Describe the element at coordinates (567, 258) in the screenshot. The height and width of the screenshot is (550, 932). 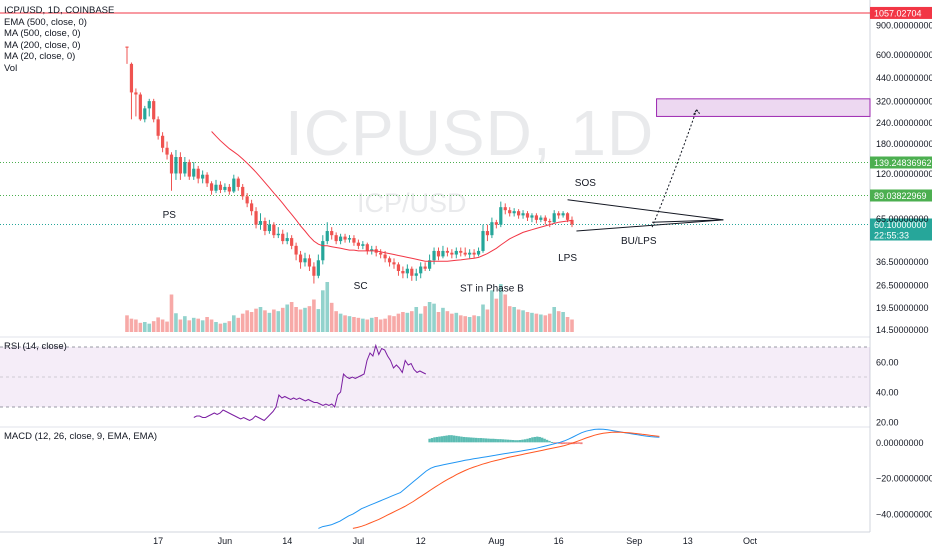
I see `annotation-label: LPS` at that location.